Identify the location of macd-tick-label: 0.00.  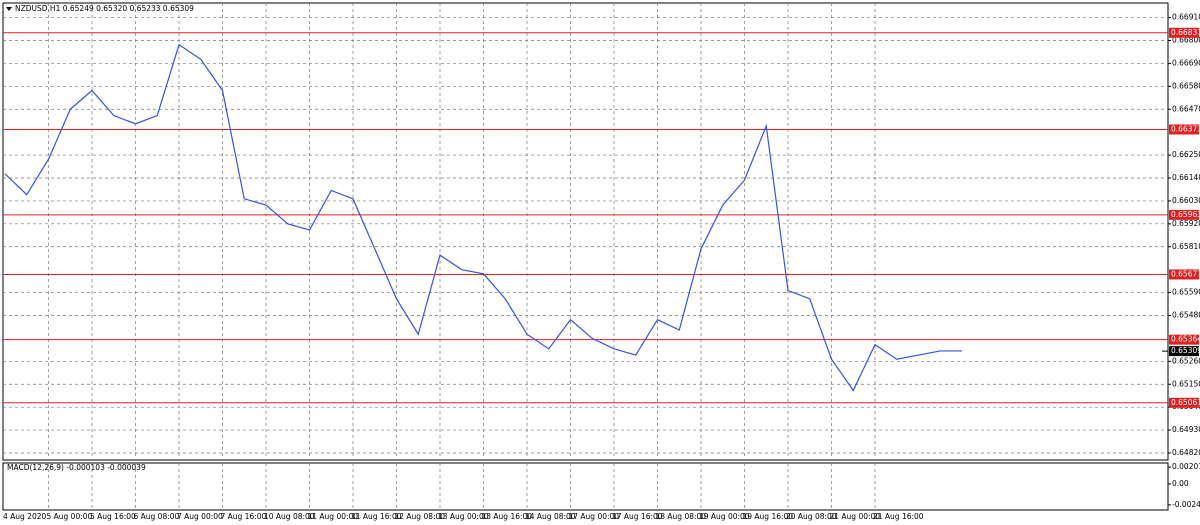
(1180, 483).